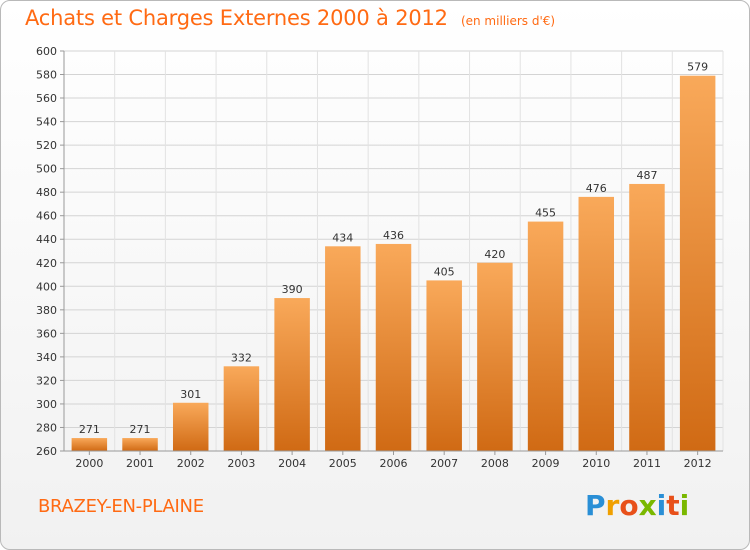  Describe the element at coordinates (647, 317) in the screenshot. I see `bar-2011` at that location.